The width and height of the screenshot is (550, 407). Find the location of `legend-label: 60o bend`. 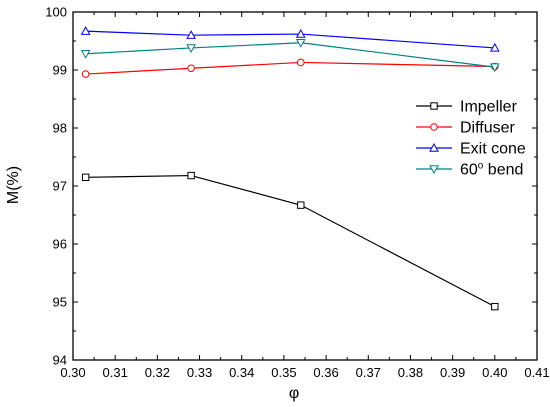

legend-label: 60o bend is located at coordinates (491, 170).